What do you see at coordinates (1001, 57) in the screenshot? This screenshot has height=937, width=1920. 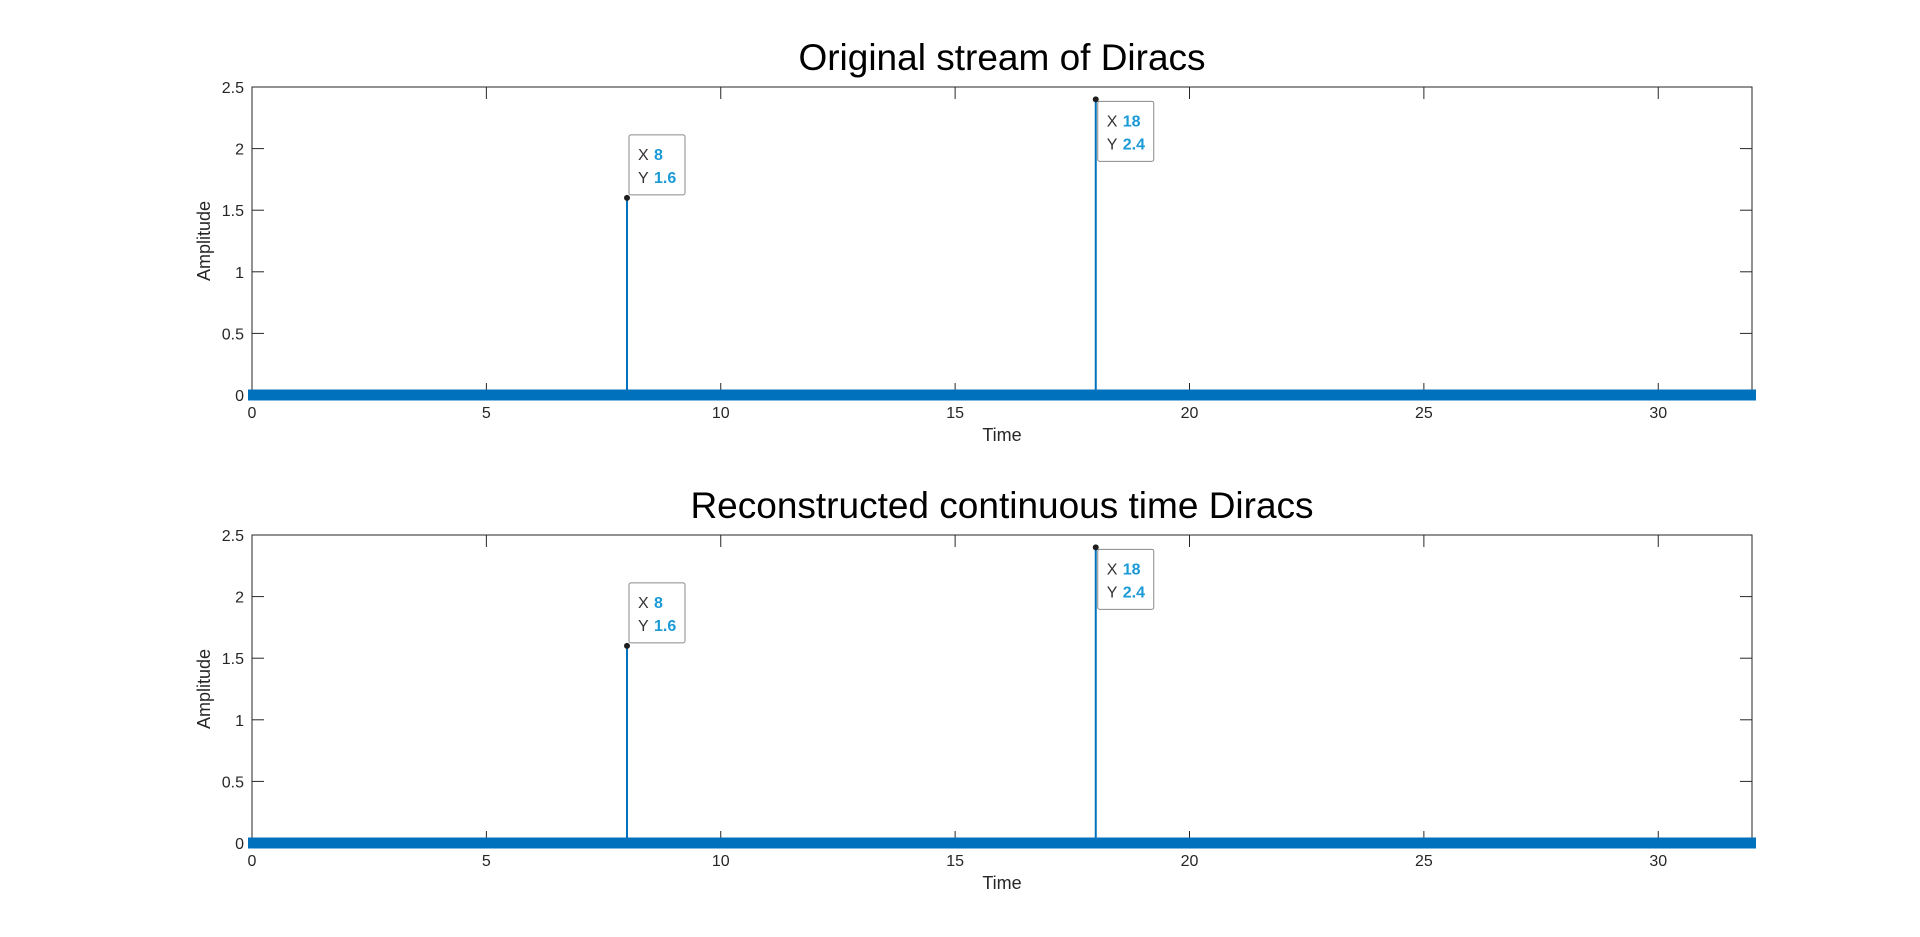 I see `chart-title: Original stream of Diracs` at bounding box center [1001, 57].